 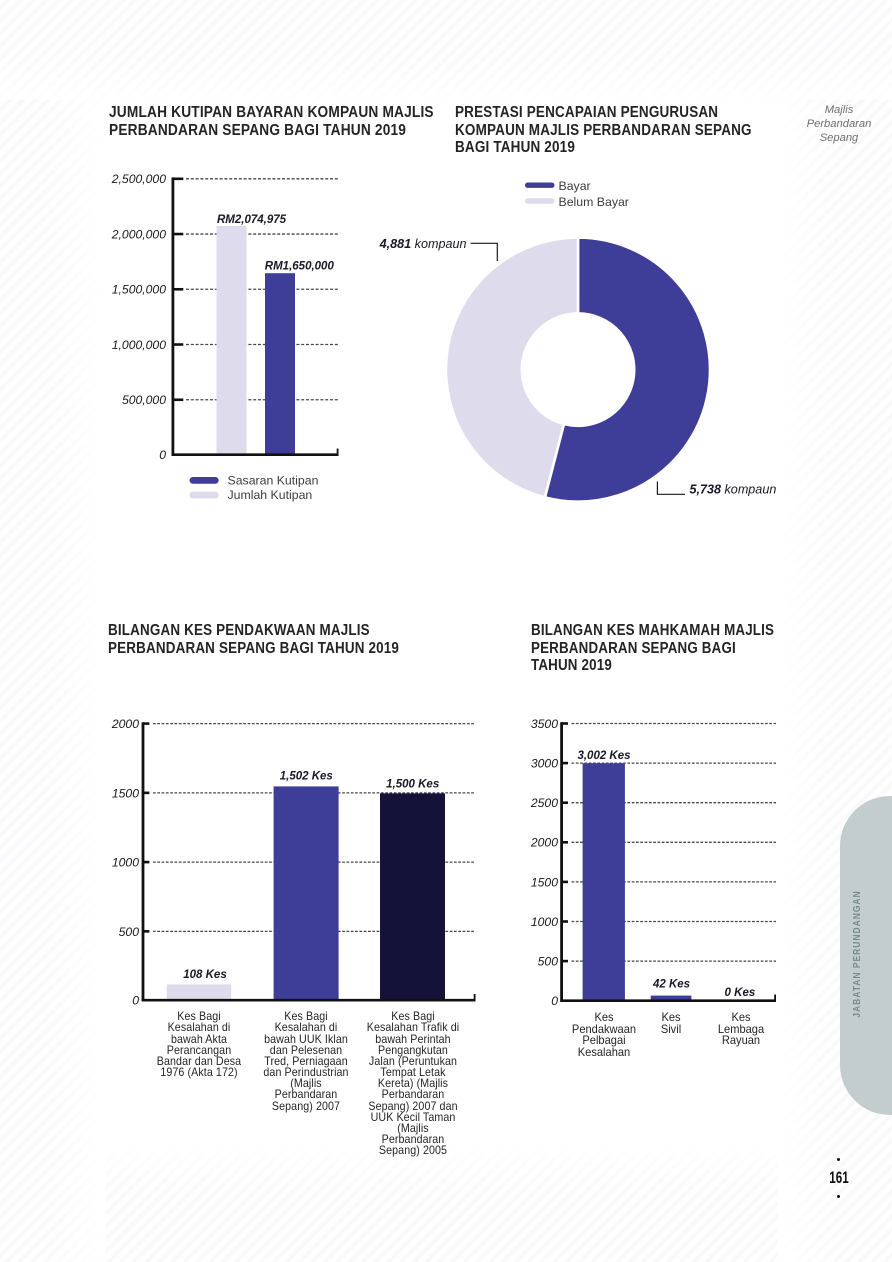 I want to click on svg-text: 0 Kes, so click(x=740, y=993).